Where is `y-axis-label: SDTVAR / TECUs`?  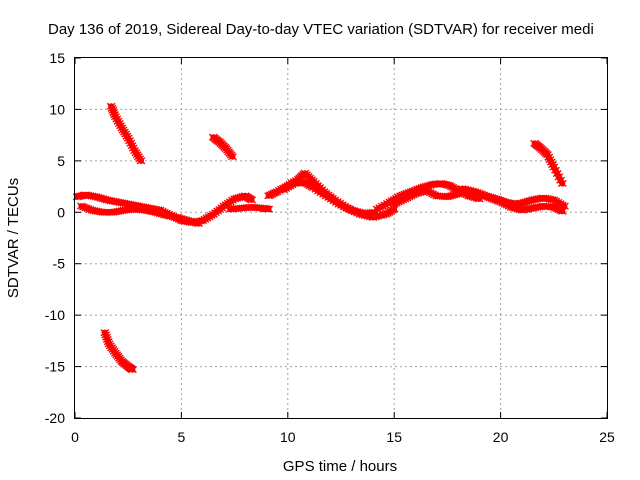
y-axis-label: SDTVAR / TECUs is located at coordinates (13, 238).